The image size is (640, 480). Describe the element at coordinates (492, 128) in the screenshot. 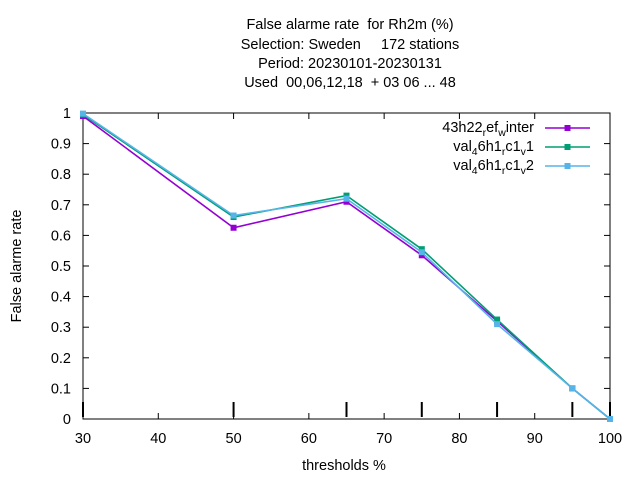

I see `legend-text: ef` at that location.